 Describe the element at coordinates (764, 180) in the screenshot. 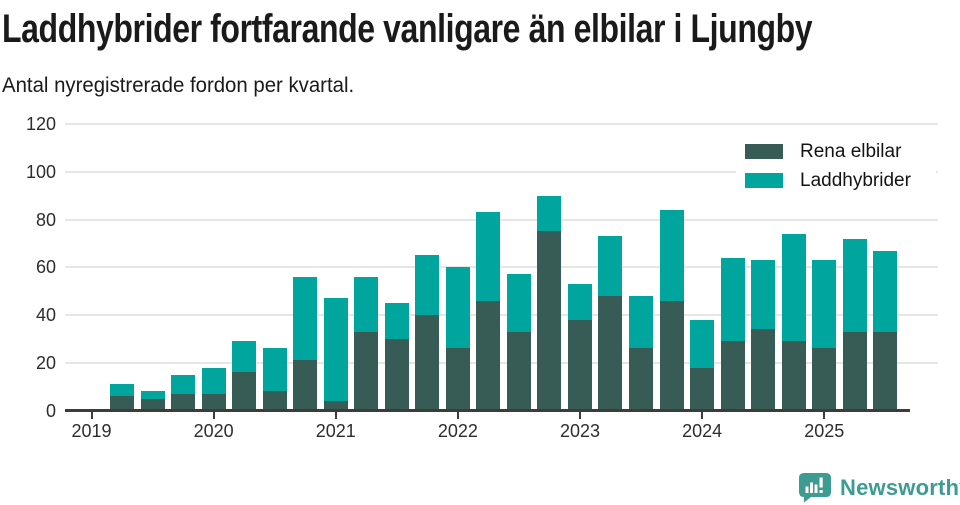

I see `legend-swatch-laddhybrider` at that location.